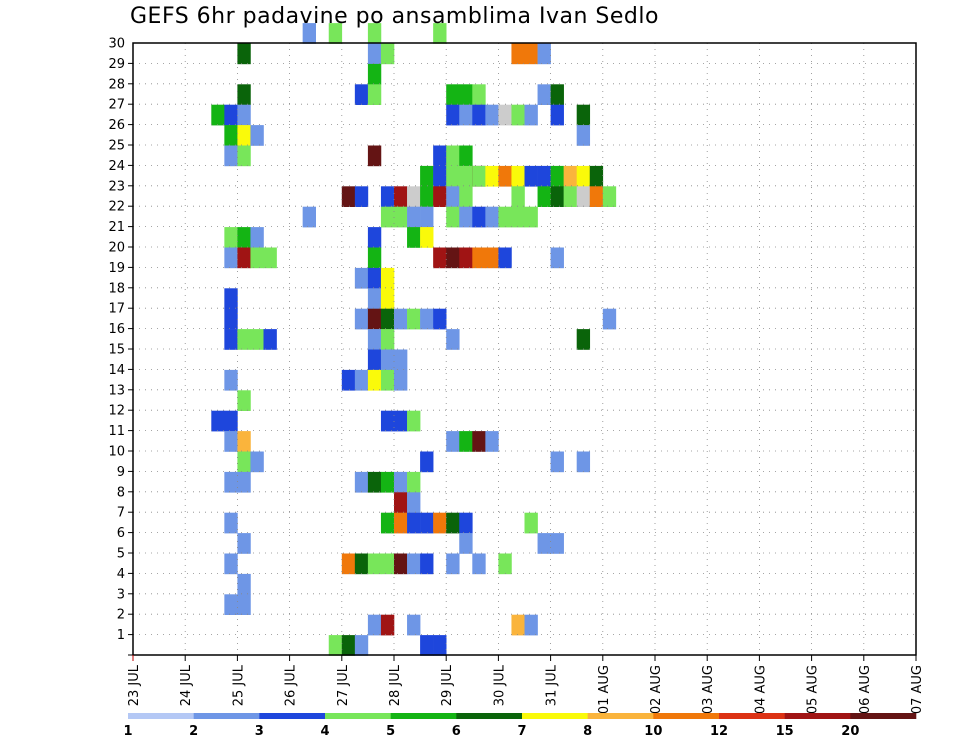 This screenshot has width=960, height=746. What do you see at coordinates (116, 44) in the screenshot?
I see `y-tick-label: 30` at bounding box center [116, 44].